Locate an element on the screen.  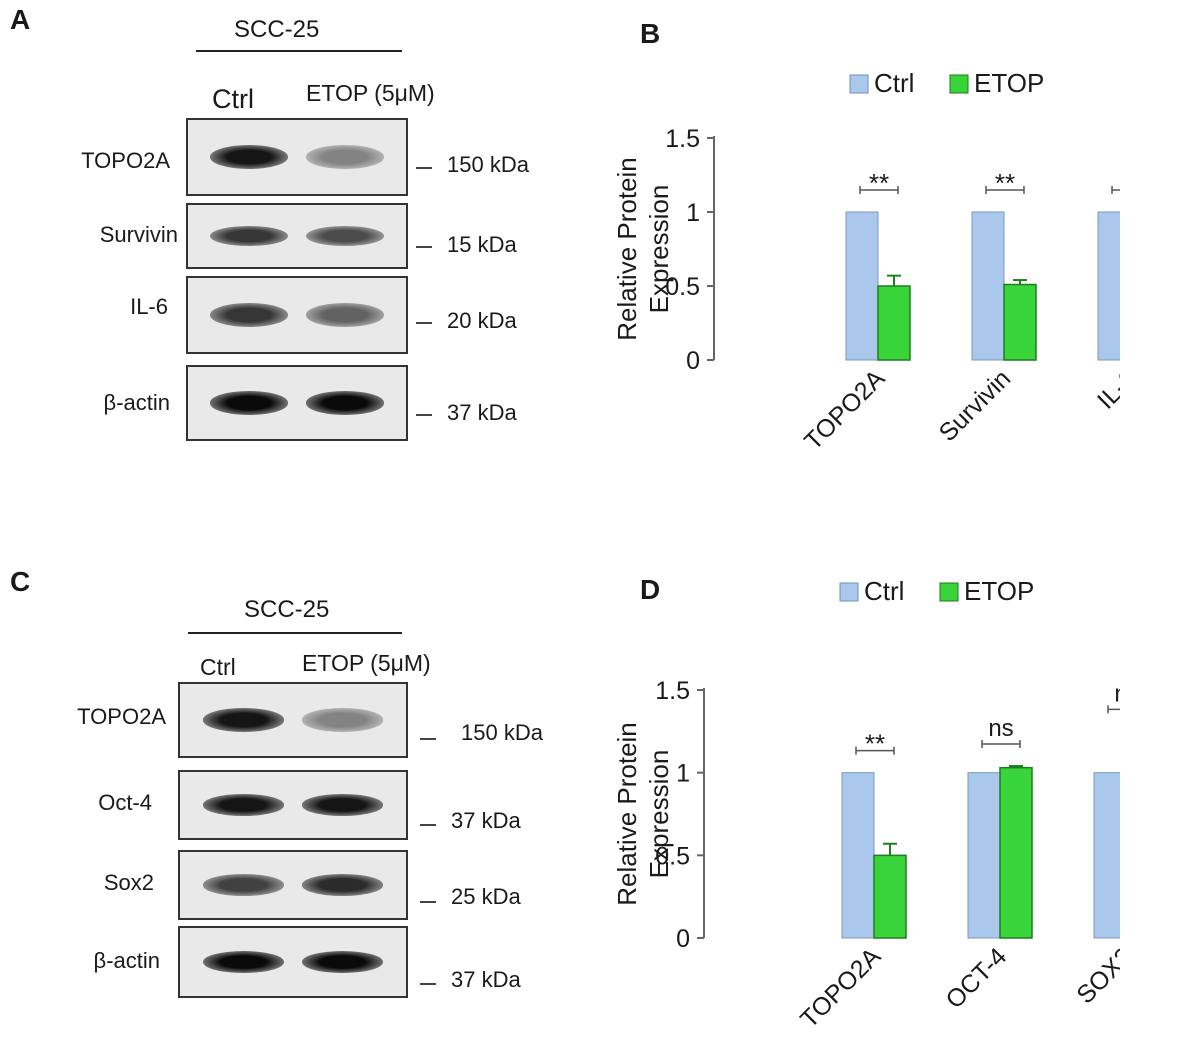
panel-label-c: C is located at coordinates (20, 581).